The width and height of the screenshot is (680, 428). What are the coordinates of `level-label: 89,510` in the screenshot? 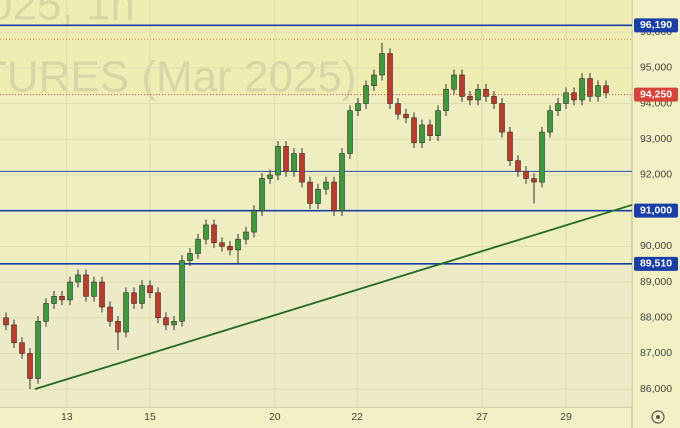 It's located at (656, 264).